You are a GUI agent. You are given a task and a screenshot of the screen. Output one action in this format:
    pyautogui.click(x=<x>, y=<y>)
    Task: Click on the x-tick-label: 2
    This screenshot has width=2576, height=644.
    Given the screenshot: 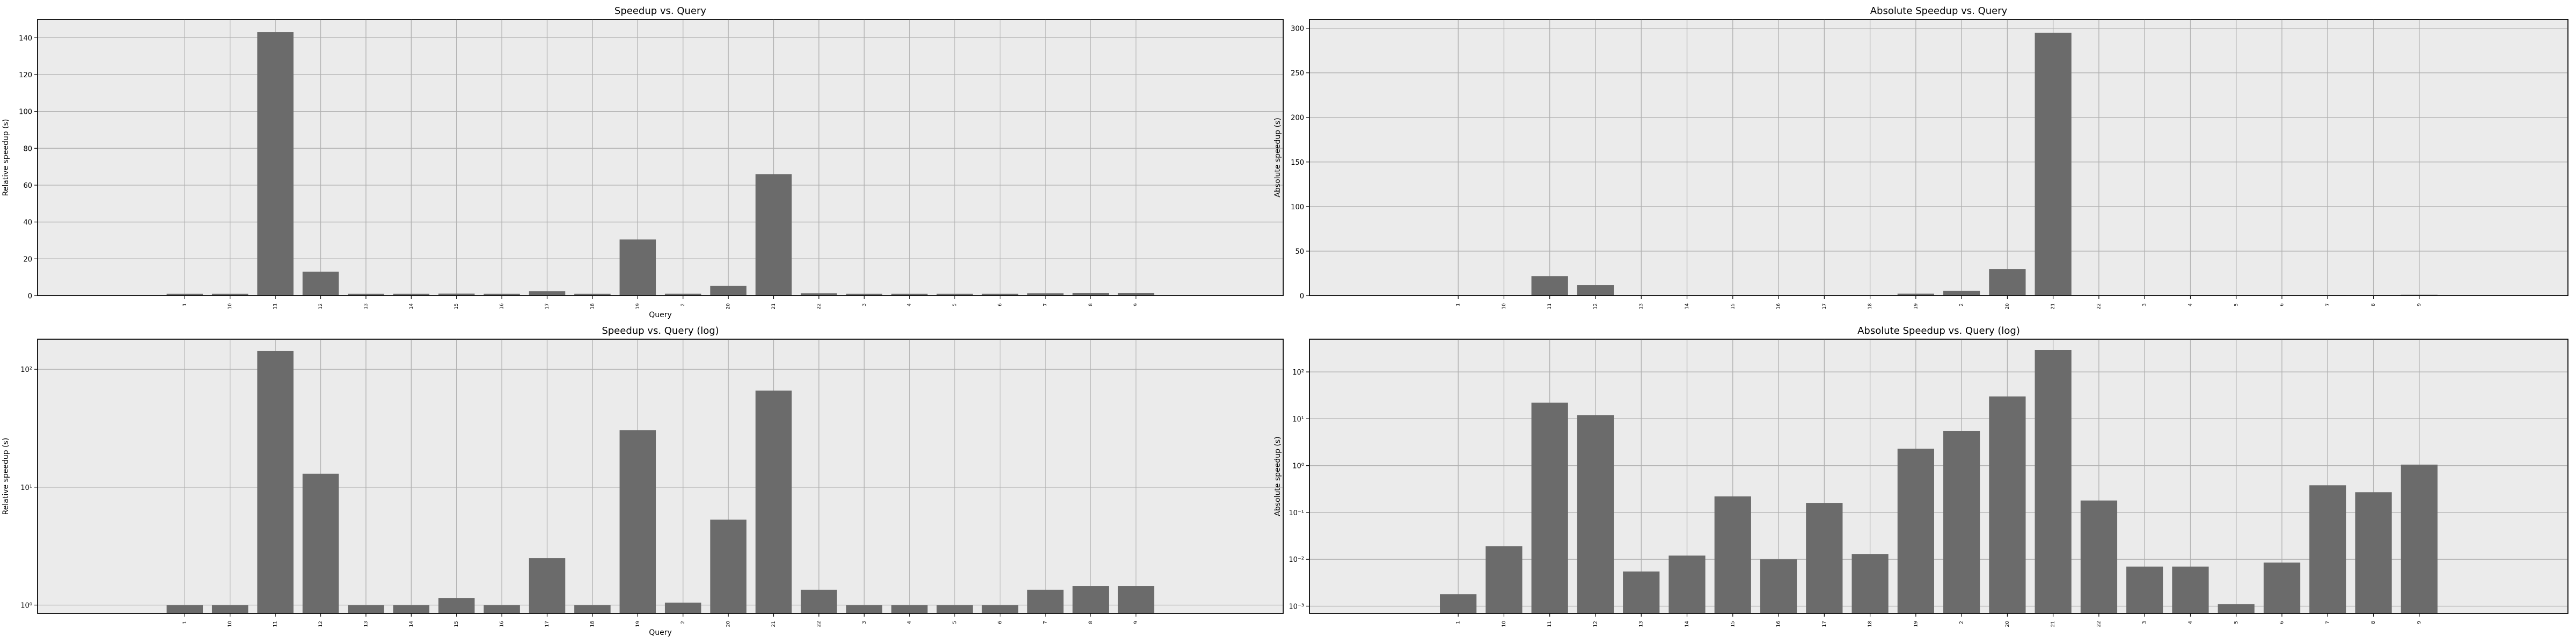 What is the action you would take?
    pyautogui.click(x=683, y=622)
    